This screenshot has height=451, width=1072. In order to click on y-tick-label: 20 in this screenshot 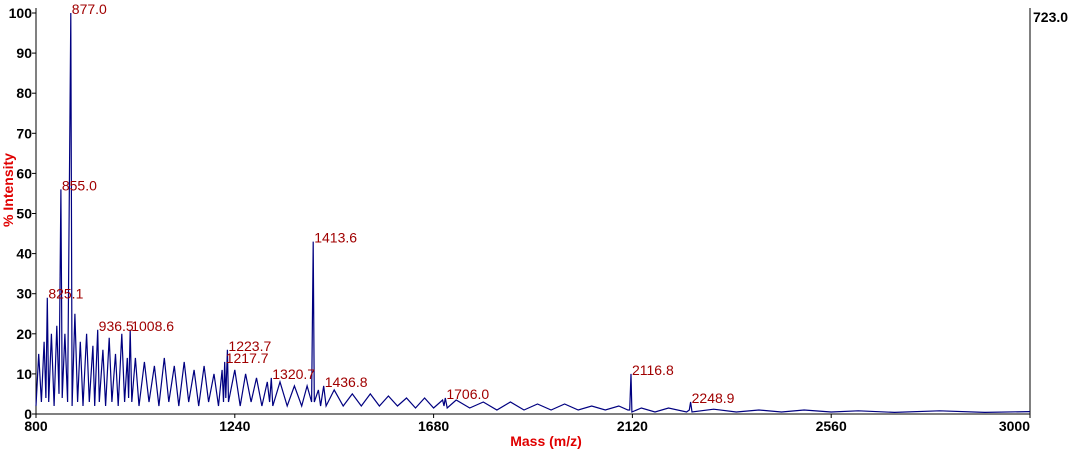, I will do `click(24, 334)`.